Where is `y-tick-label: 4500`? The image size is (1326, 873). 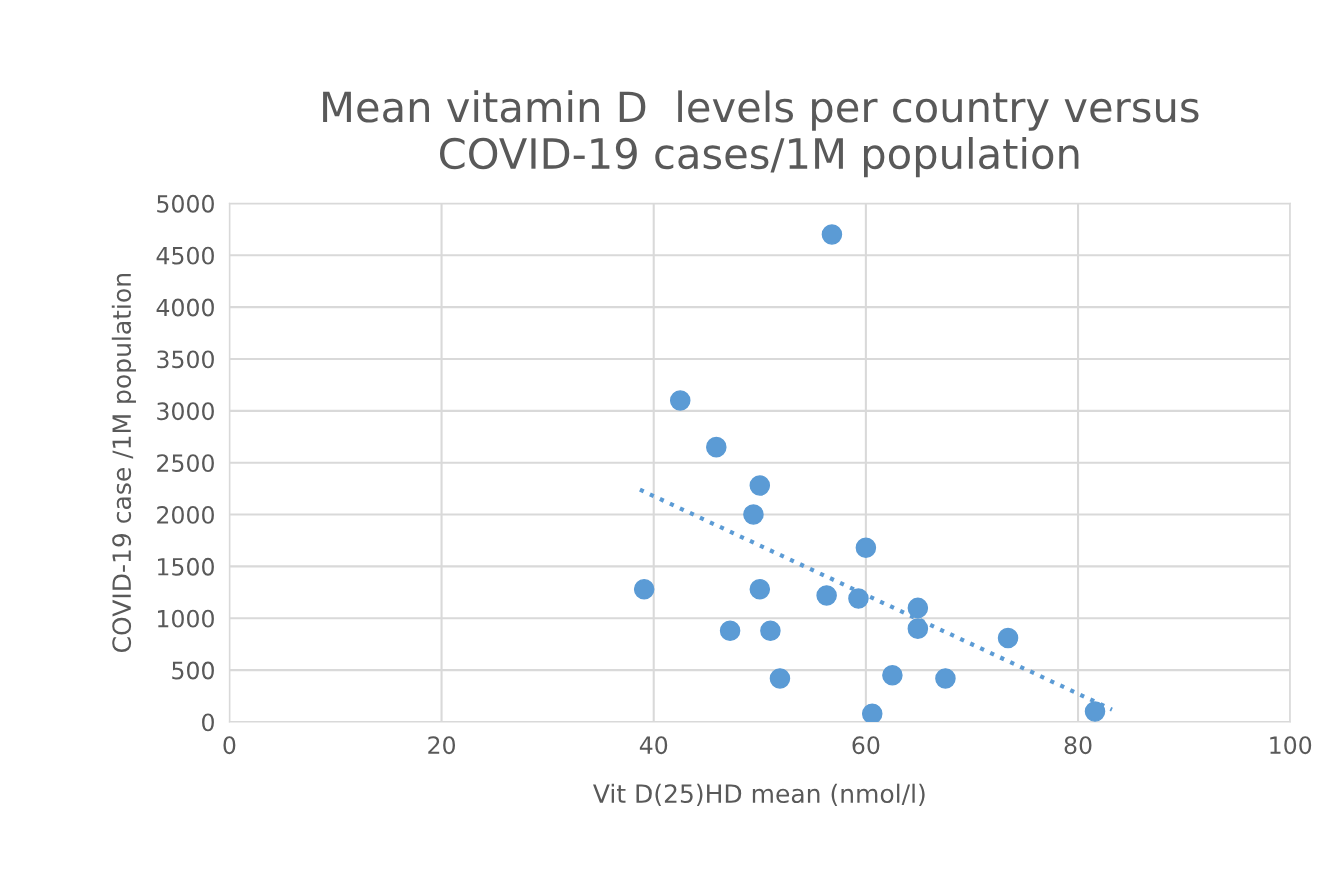
y-tick-label: 4500 is located at coordinates (185, 255).